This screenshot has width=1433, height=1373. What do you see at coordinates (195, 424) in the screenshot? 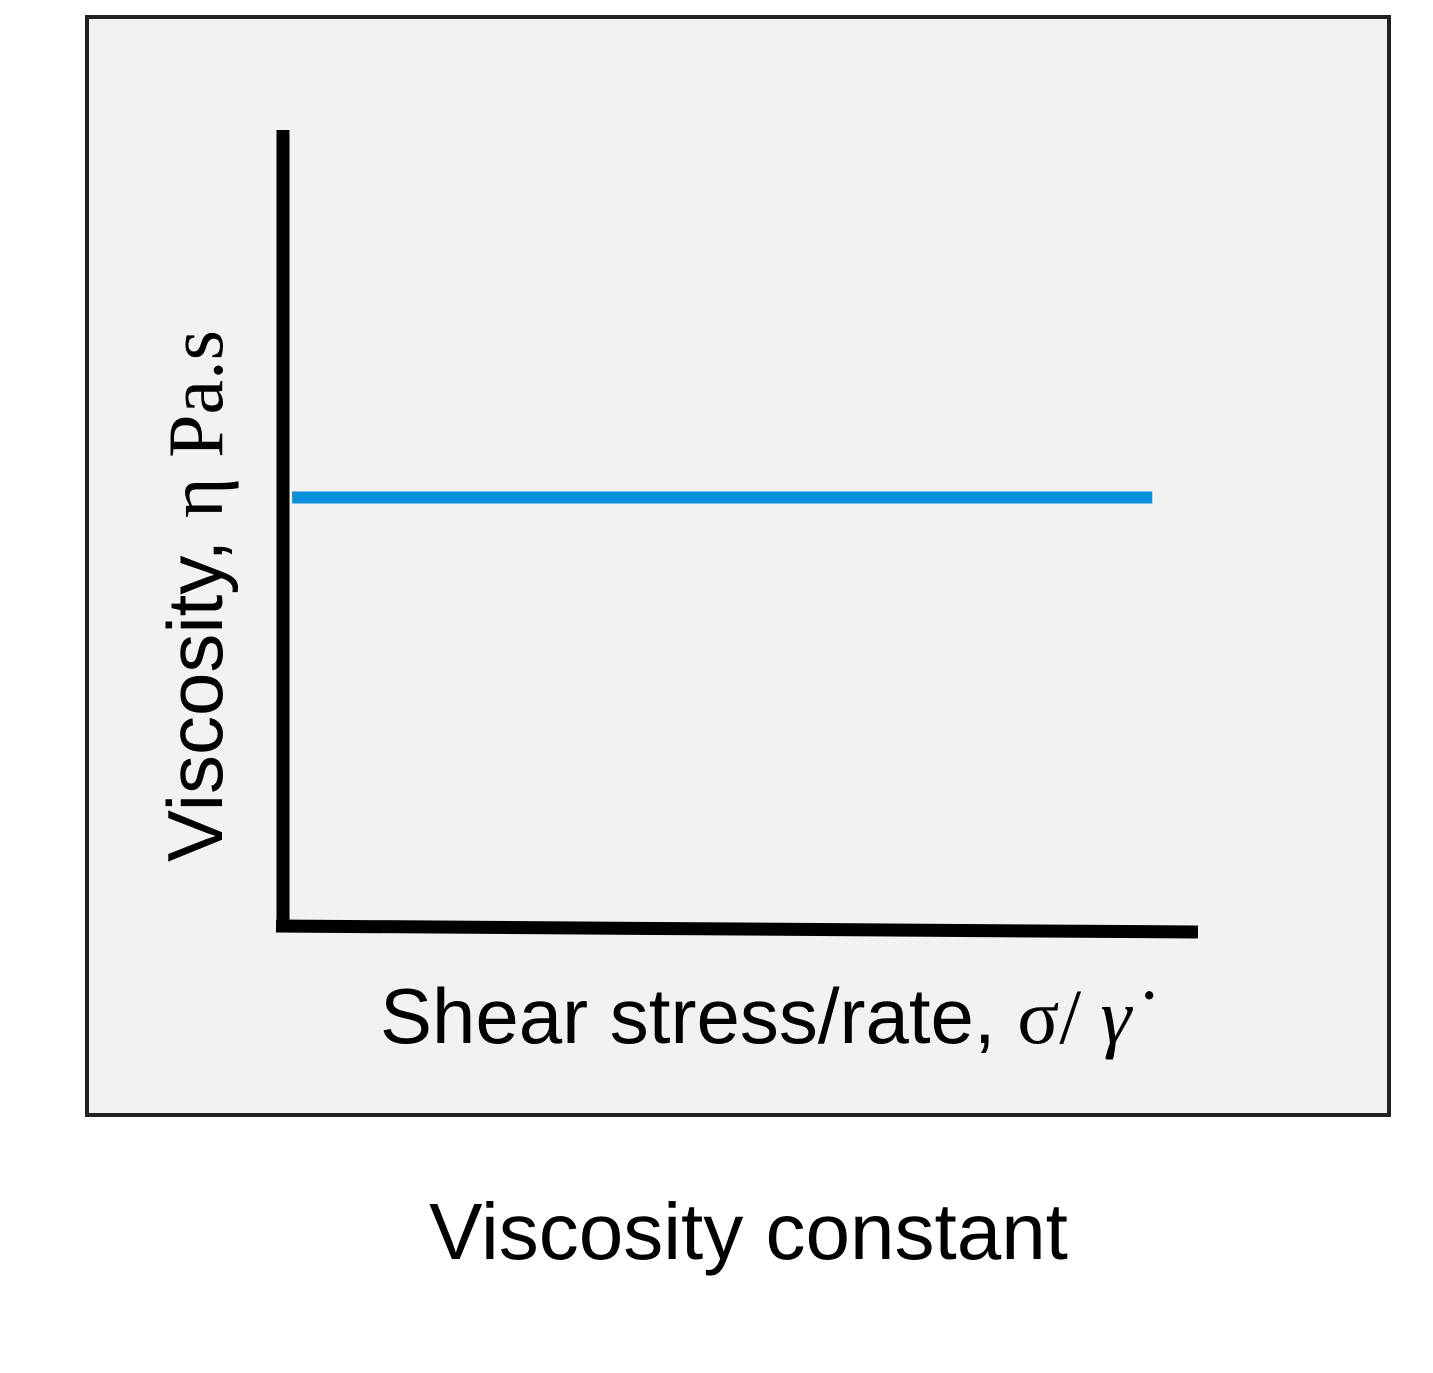
I see `y-axis-label-symbol: η Pa.s` at bounding box center [195, 424].